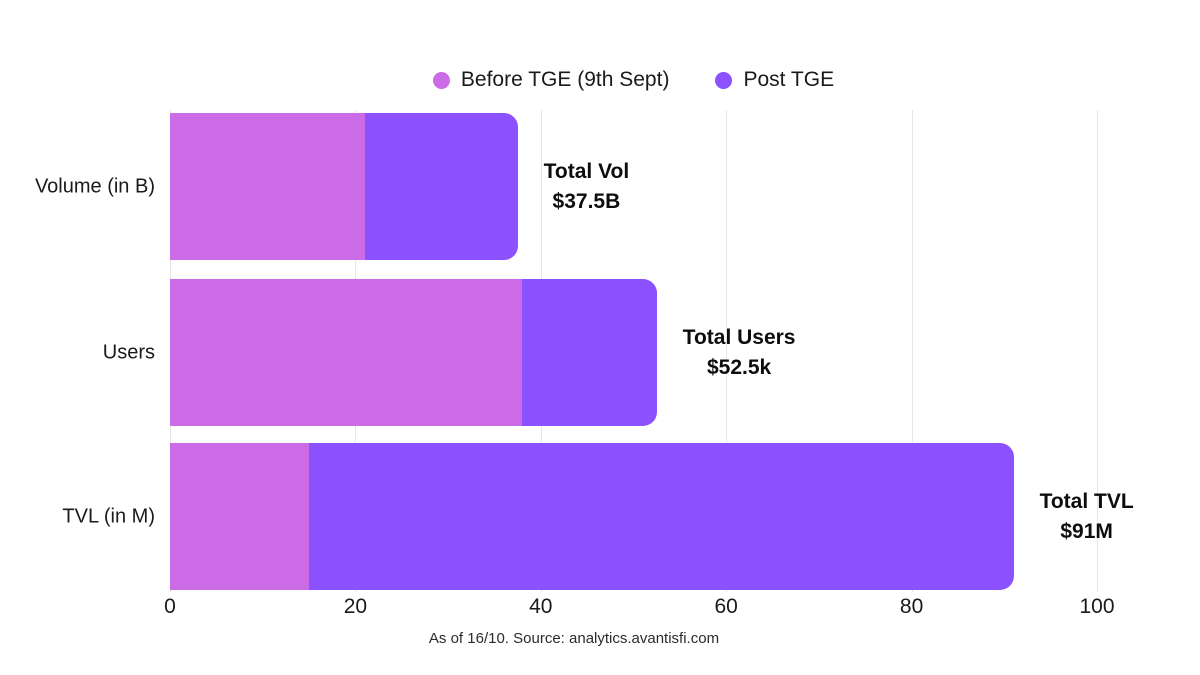 The width and height of the screenshot is (1200, 675). What do you see at coordinates (587, 187) in the screenshot?
I see `total-annotation-0: Total Vol $37.5B` at bounding box center [587, 187].